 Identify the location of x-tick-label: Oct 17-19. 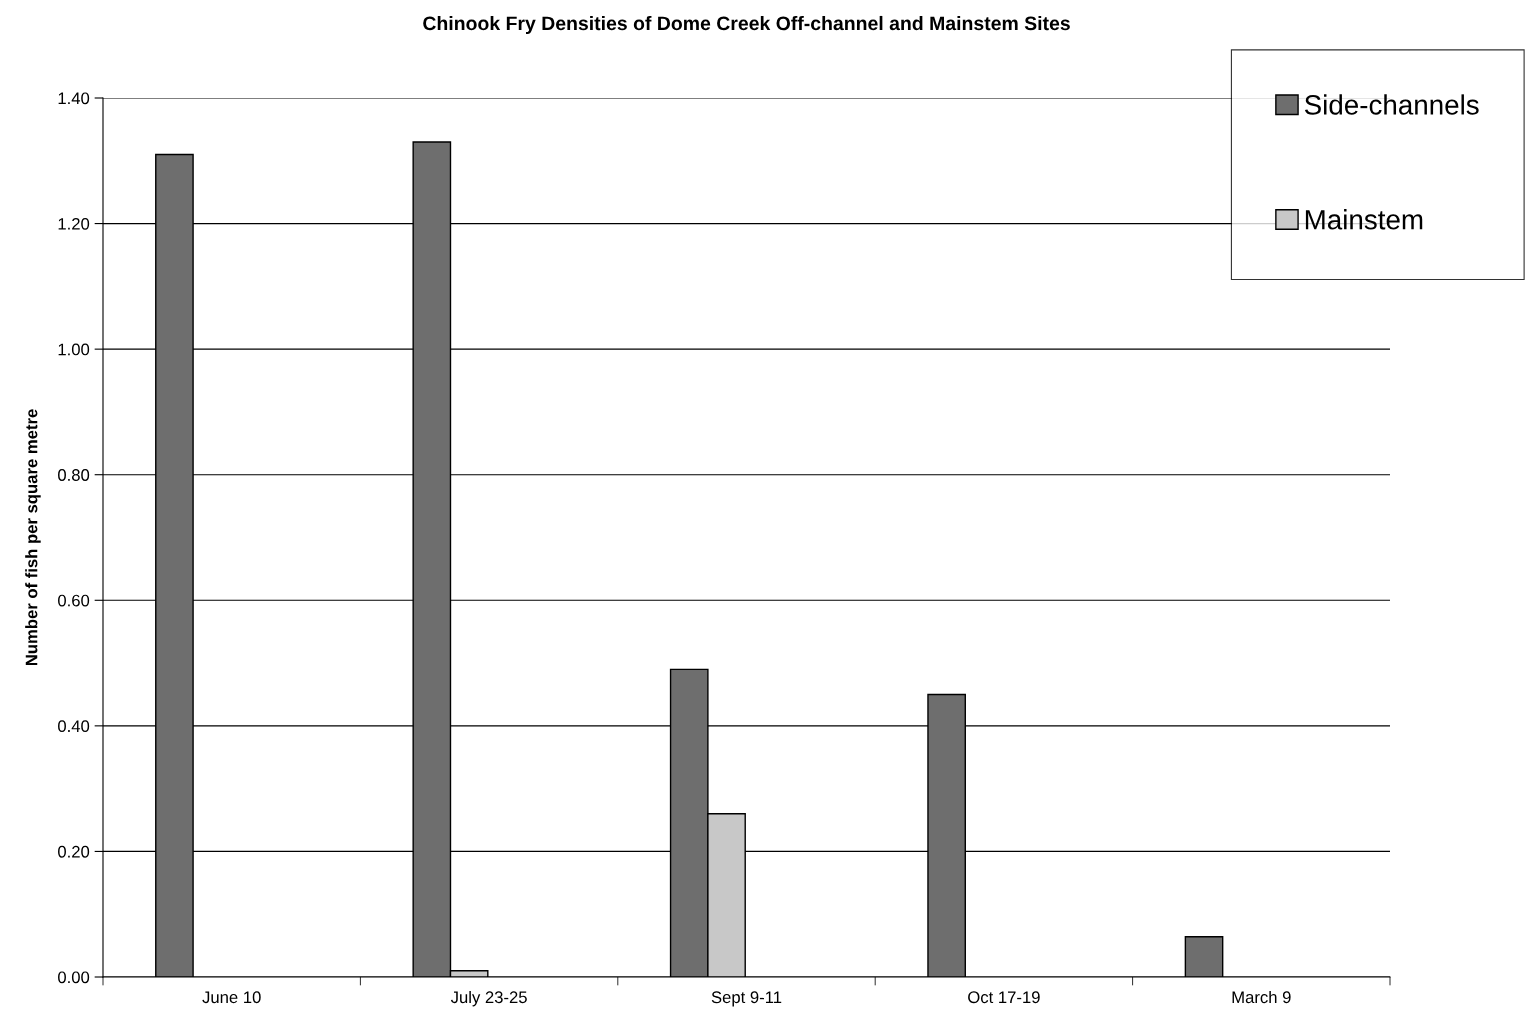
(1004, 997).